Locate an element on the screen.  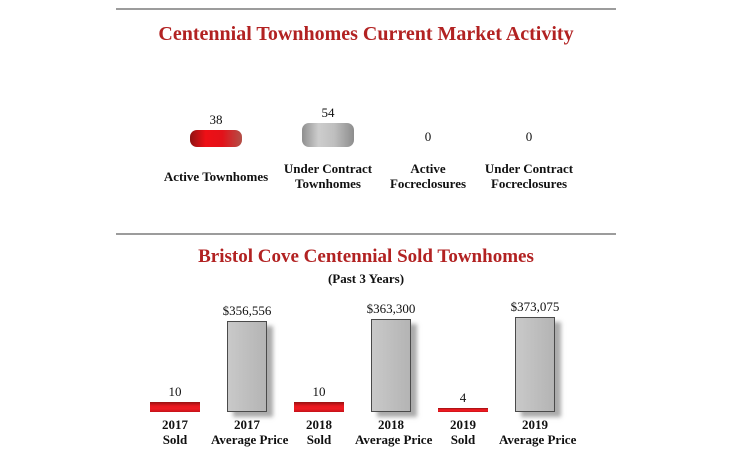
bar-value-label: $363,300 is located at coordinates (391, 308).